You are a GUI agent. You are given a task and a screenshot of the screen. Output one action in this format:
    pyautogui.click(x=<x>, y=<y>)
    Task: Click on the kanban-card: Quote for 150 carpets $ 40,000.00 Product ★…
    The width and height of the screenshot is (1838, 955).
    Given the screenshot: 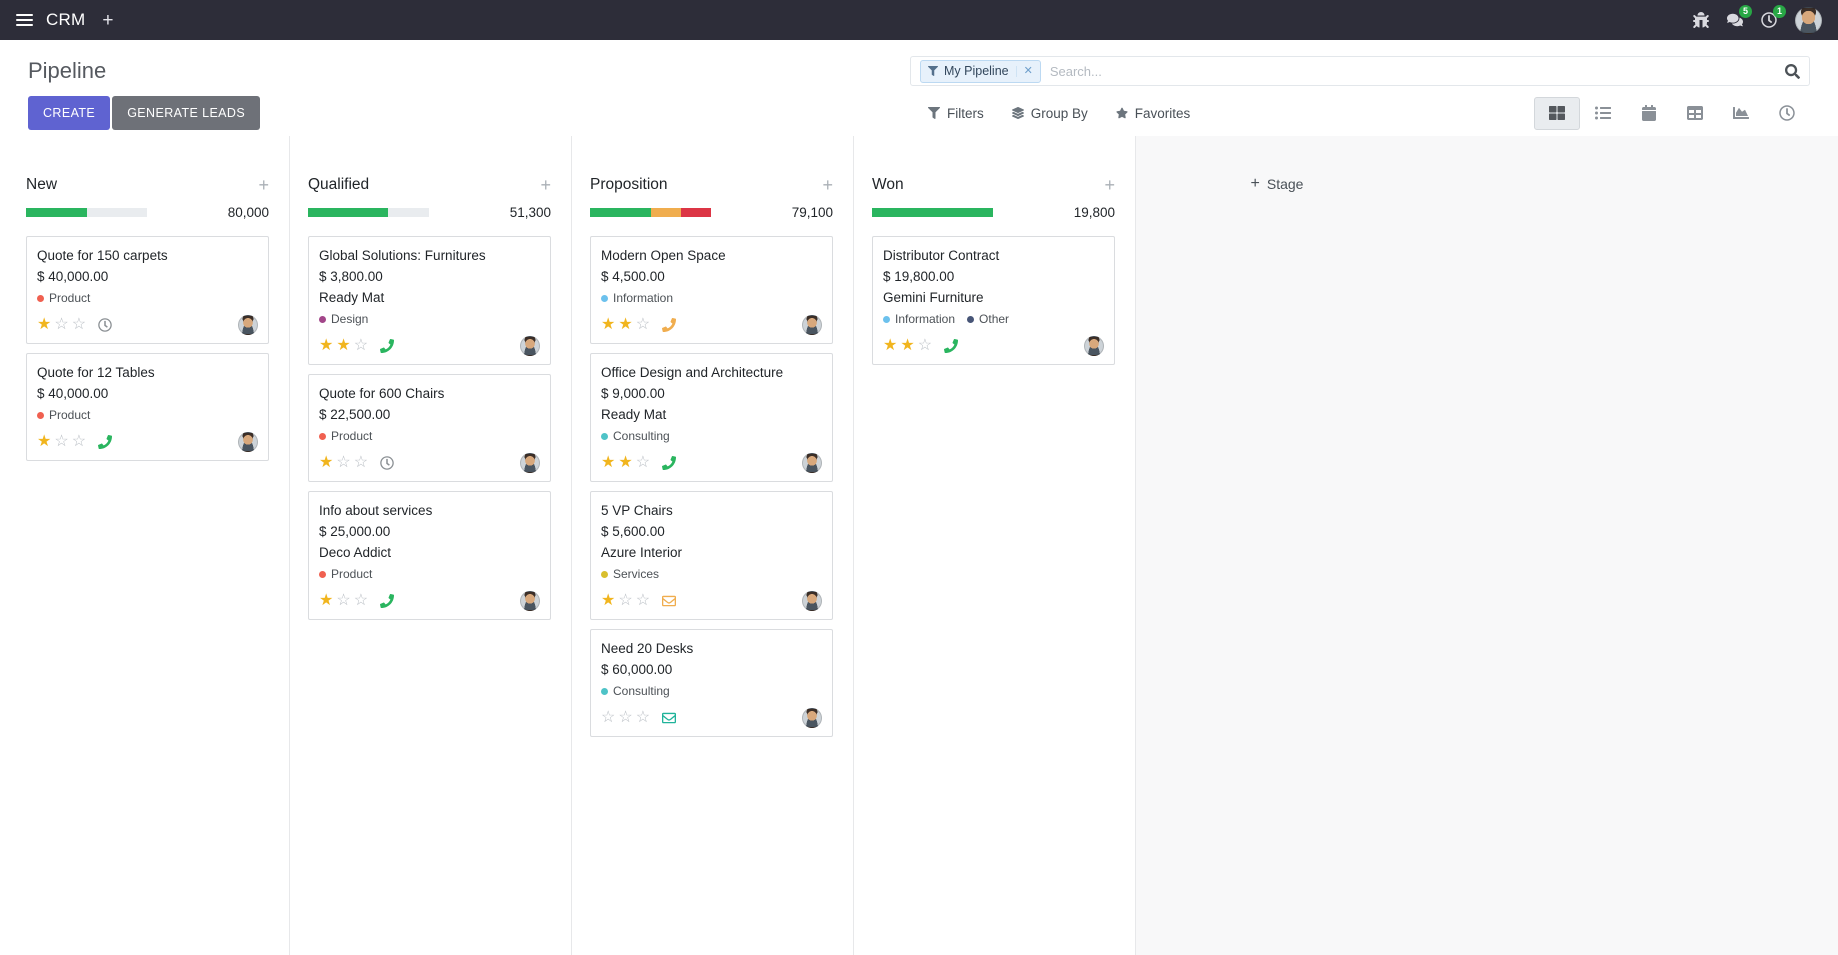 What is the action you would take?
    pyautogui.click(x=147, y=290)
    